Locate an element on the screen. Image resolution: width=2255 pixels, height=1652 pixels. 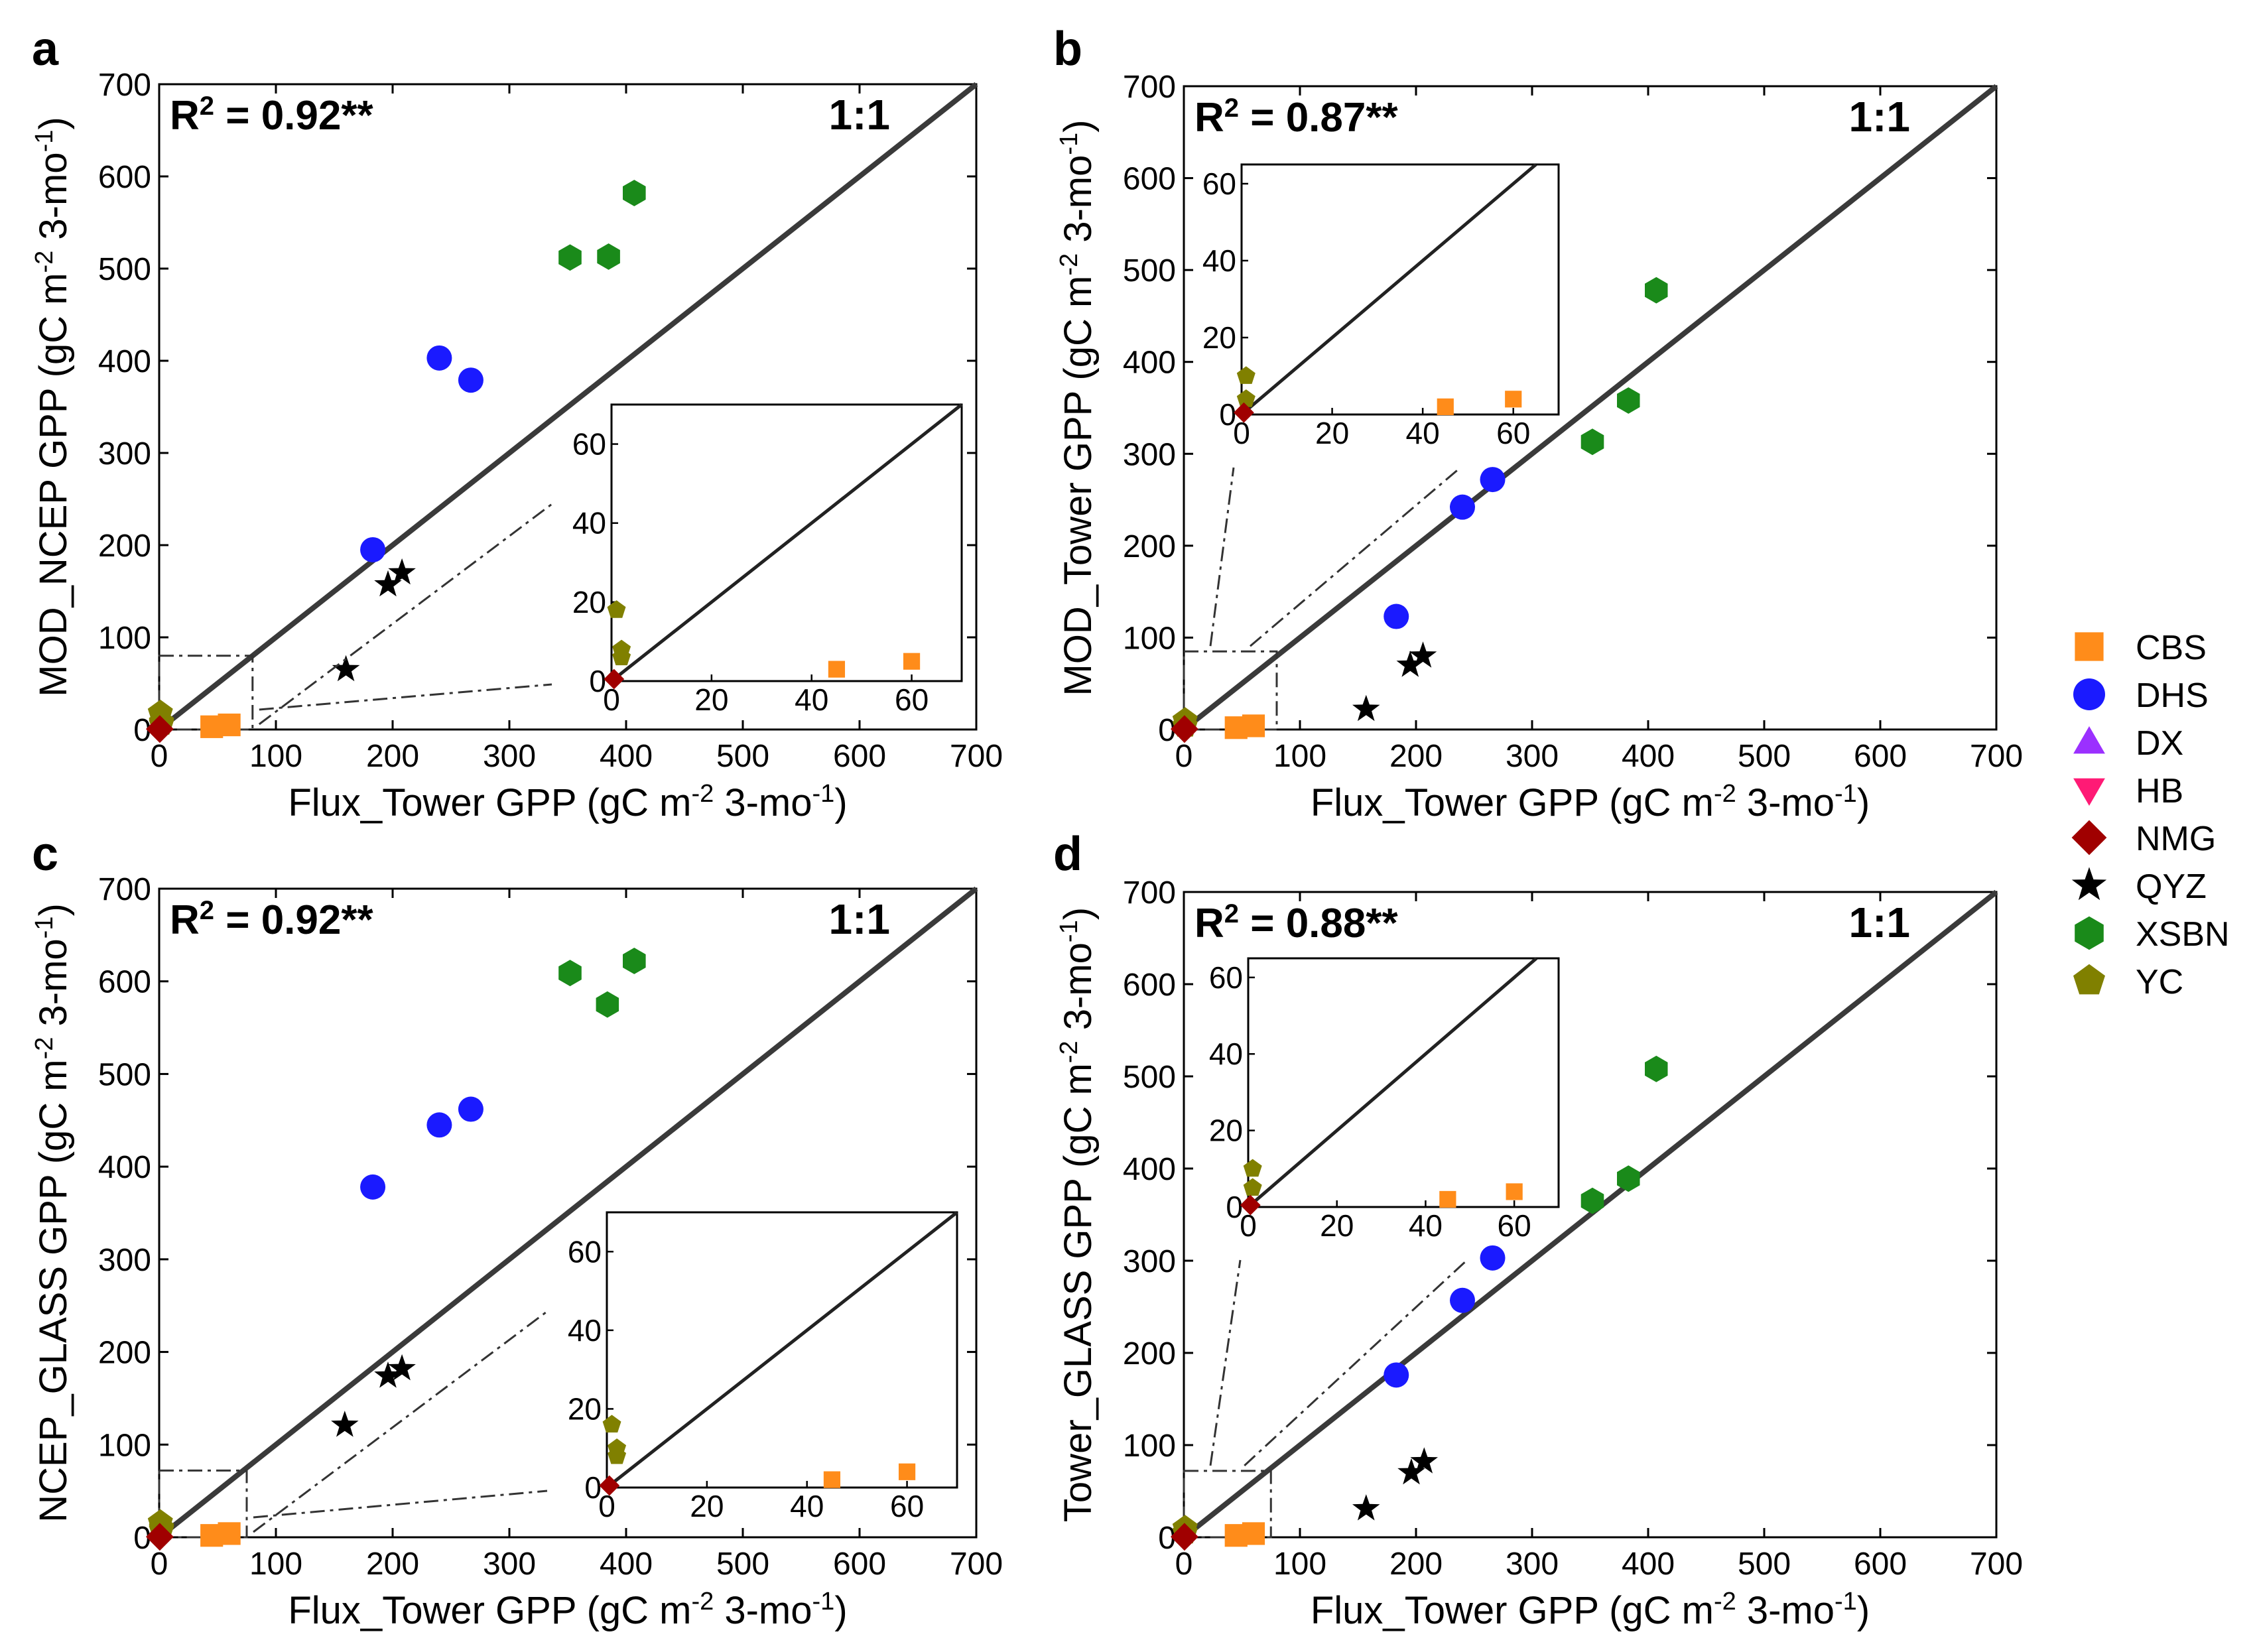
r-squared-label: R2 = 0.87** is located at coordinates (1296, 117).